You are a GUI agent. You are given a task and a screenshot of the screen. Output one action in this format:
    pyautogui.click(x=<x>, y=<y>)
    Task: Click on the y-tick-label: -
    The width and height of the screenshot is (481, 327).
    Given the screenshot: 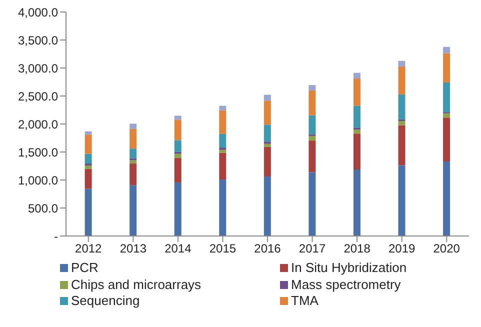 What is the action you would take?
    pyautogui.click(x=56, y=236)
    